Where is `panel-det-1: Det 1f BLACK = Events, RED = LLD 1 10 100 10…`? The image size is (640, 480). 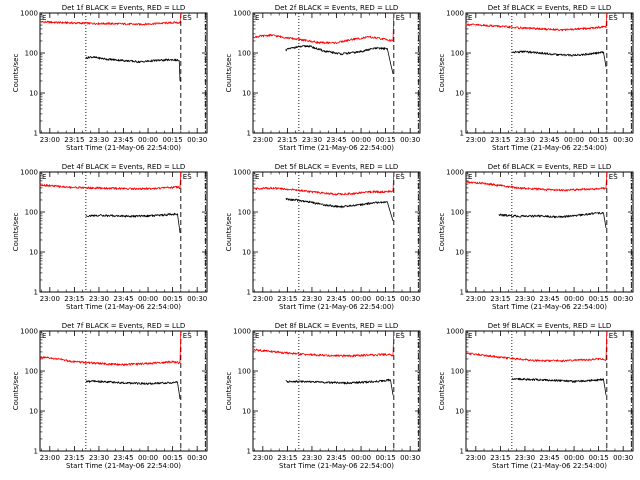 panel-det-1: Det 1f BLACK = Events, RED = LLD 1 10 100 10… is located at coordinates (110, 78).